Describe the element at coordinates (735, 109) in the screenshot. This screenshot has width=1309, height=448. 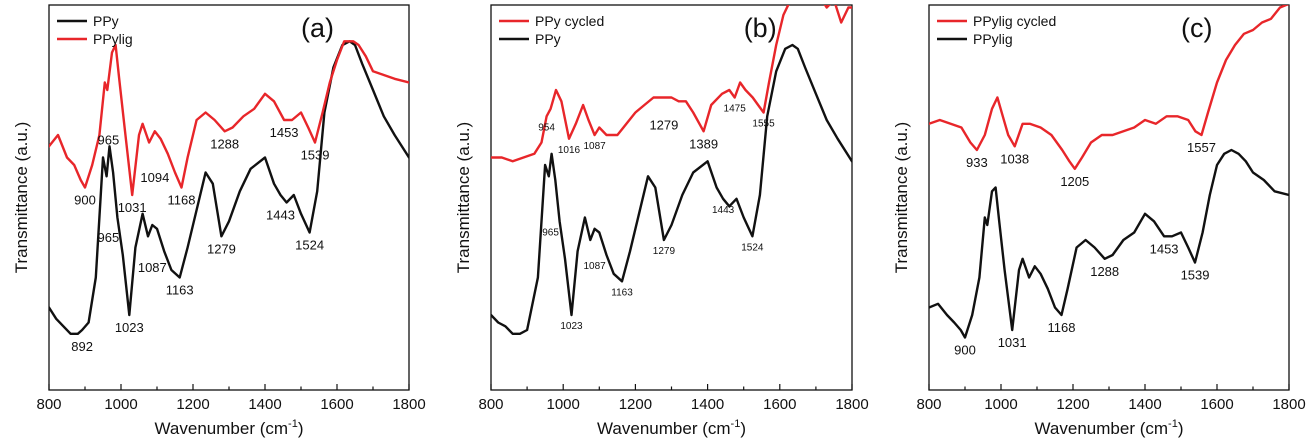
I see `peak-label: 1475` at that location.